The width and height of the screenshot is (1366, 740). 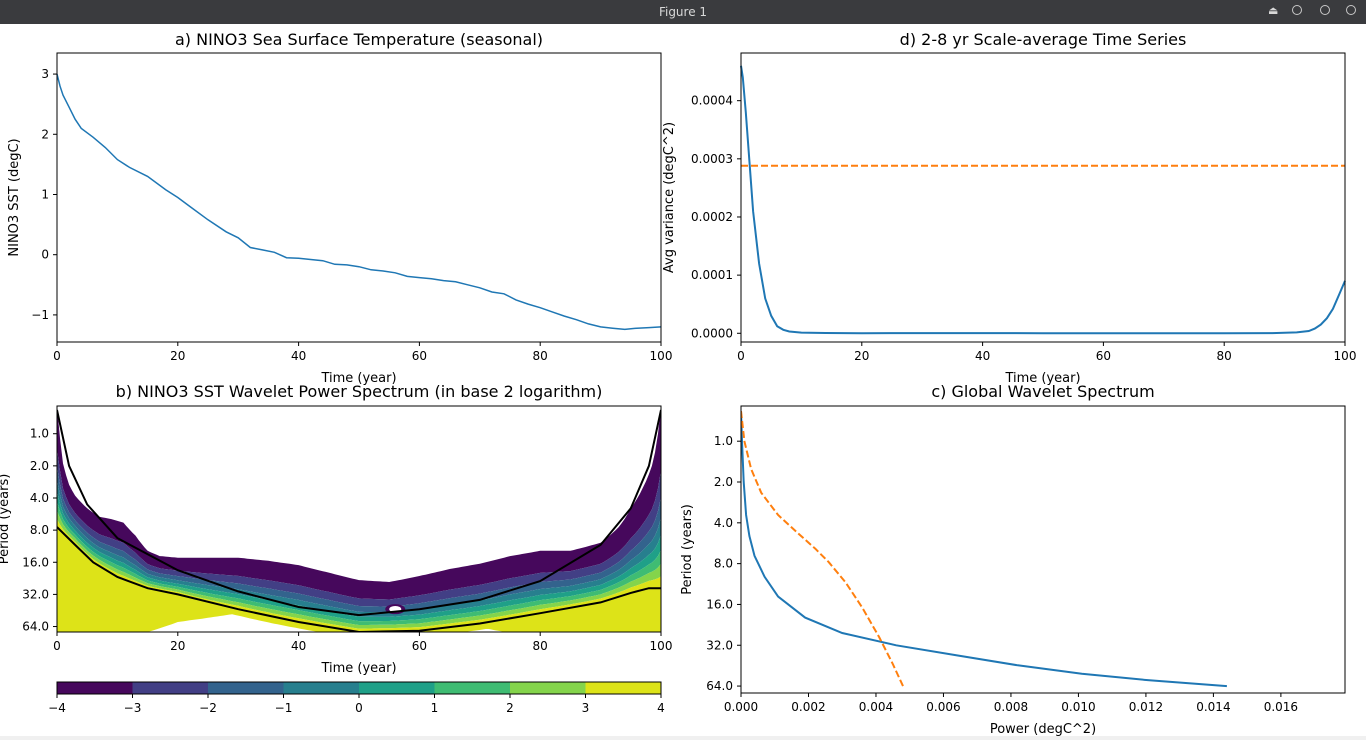 I want to click on colorbar: −4 −3 −2 −1 0 1 2 3 4, so click(x=356, y=698).